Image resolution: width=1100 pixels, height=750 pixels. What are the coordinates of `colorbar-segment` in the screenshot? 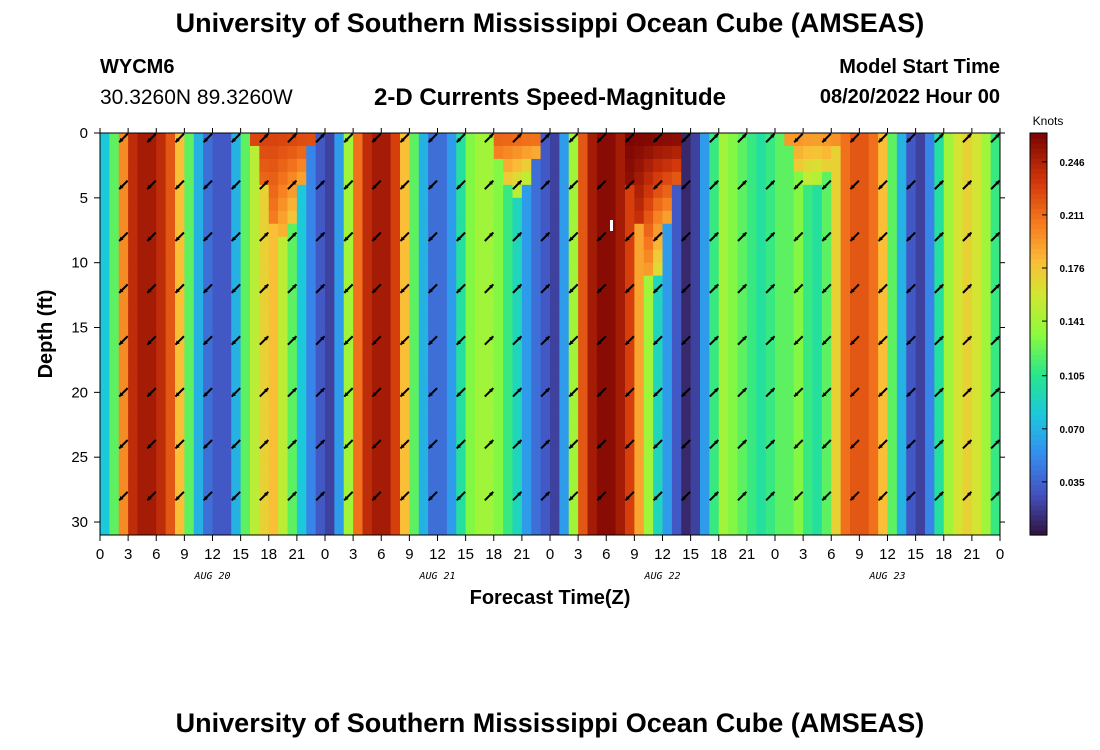 It's located at (1038, 141).